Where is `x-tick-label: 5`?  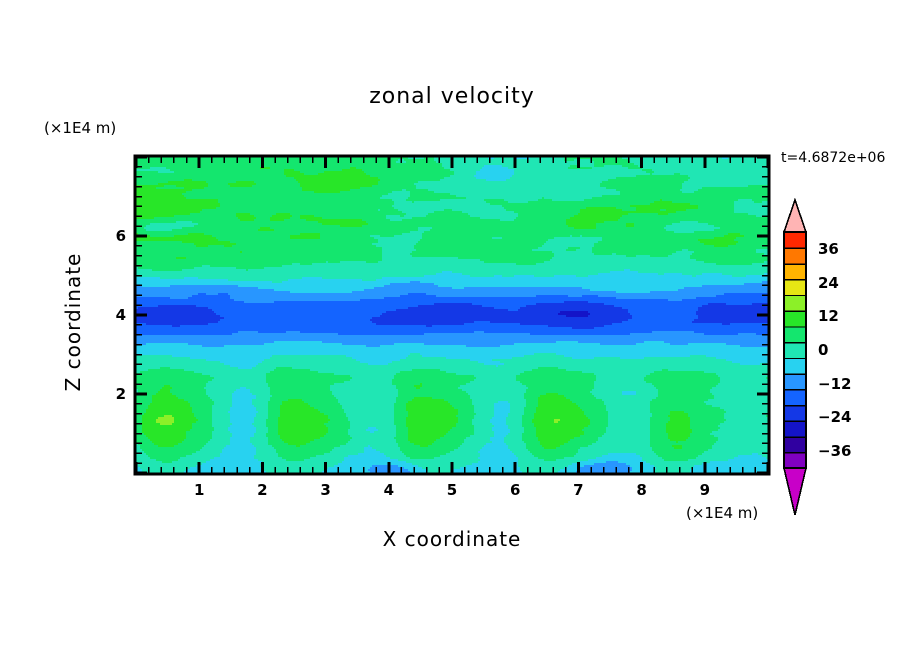
x-tick-label: 5 is located at coordinates (452, 490).